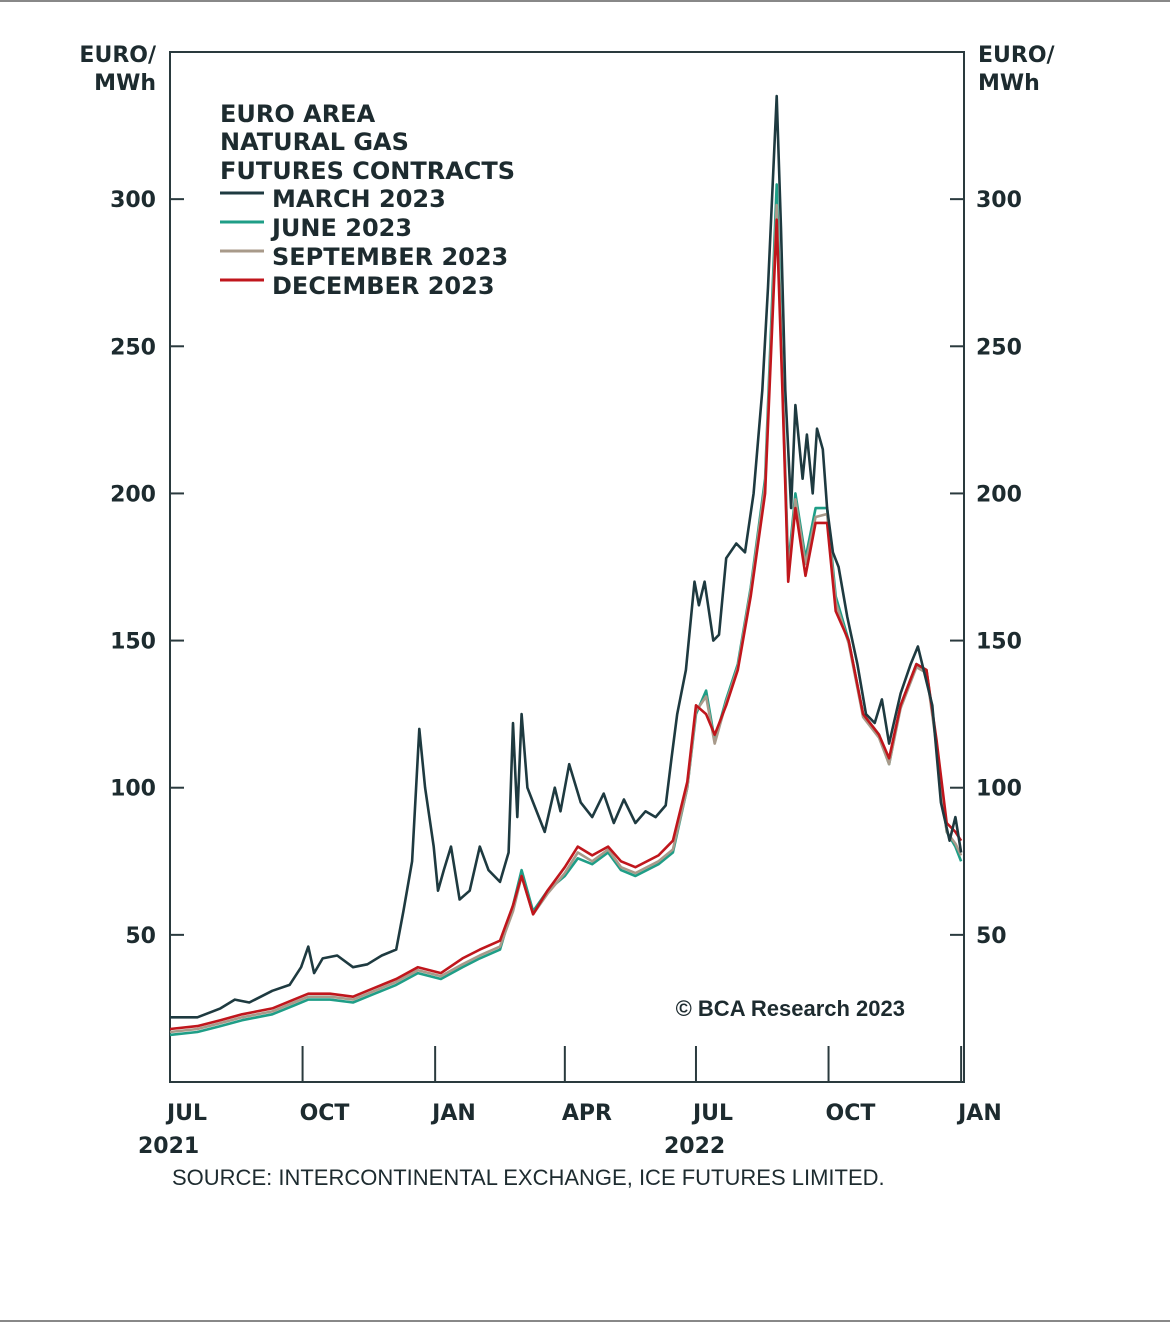 The height and width of the screenshot is (1324, 1170). What do you see at coordinates (585, 1) in the screenshot?
I see `frame-top-rule` at bounding box center [585, 1].